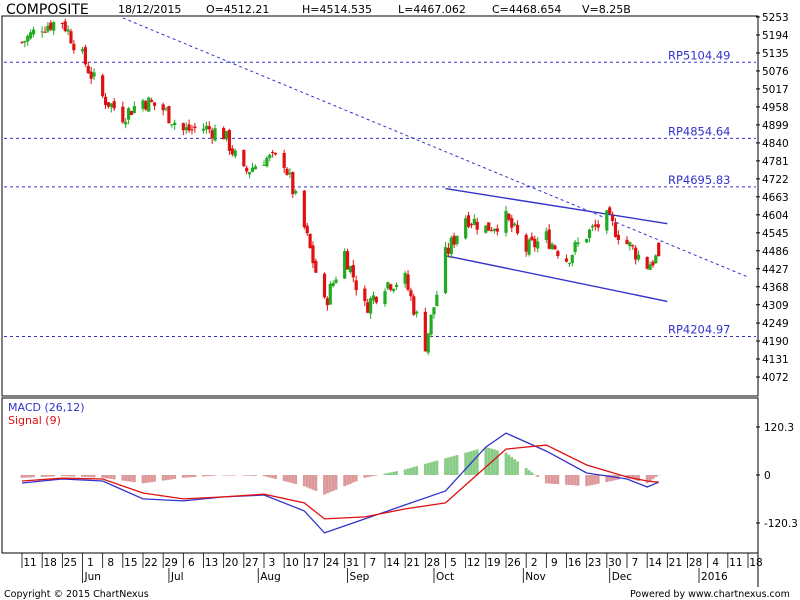 The image size is (800, 600). I want to click on x-day-tick-label: 25, so click(70, 563).